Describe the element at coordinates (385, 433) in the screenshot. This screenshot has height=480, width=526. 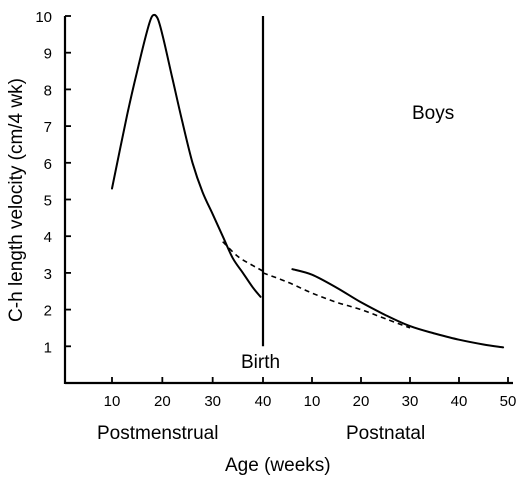
I see `x-segment-label-postnatal: Postnatal` at that location.